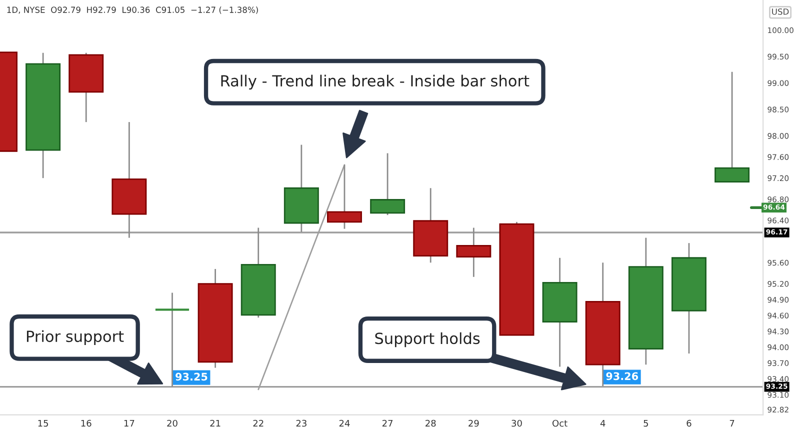 This screenshot has height=433, width=799. Describe the element at coordinates (646, 423) in the screenshot. I see `x-tick-label: 5` at that location.